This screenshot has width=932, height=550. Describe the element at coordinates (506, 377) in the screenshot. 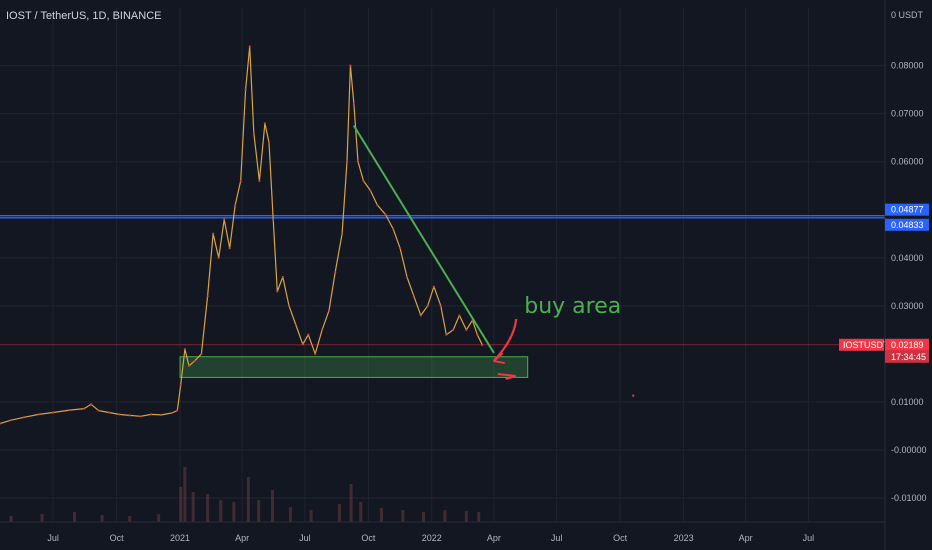

I see `arrow-tail-mark` at that location.